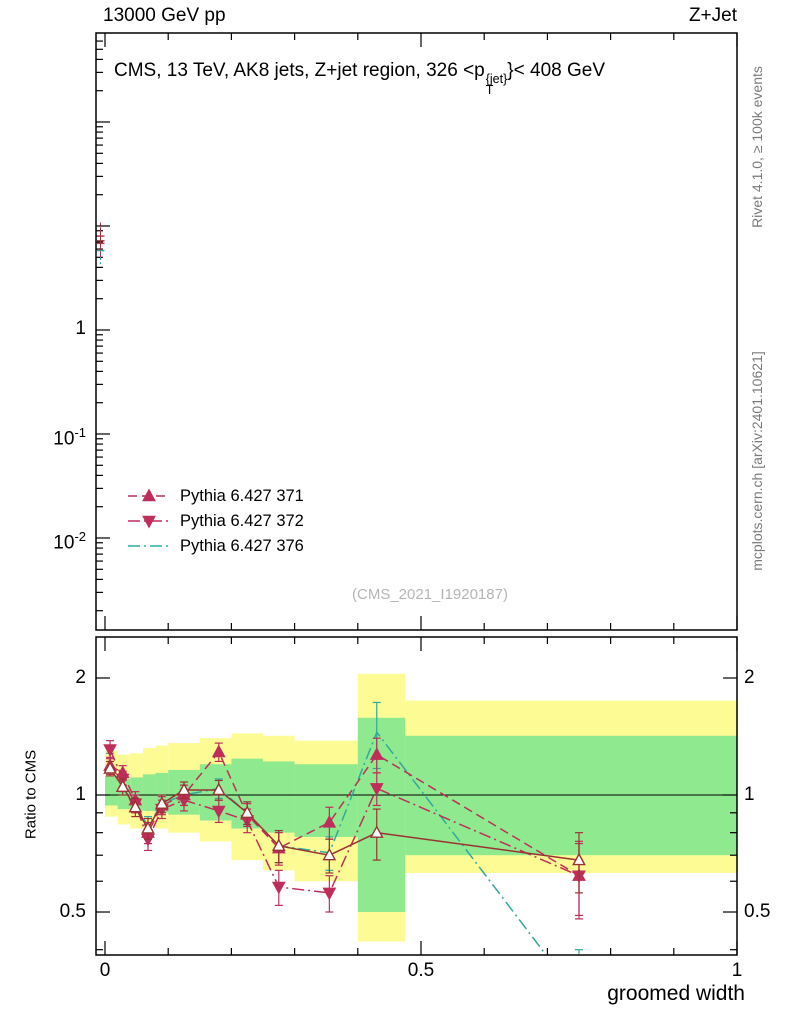  What do you see at coordinates (80, 328) in the screenshot?
I see `main-y-tick-label: 1` at bounding box center [80, 328].